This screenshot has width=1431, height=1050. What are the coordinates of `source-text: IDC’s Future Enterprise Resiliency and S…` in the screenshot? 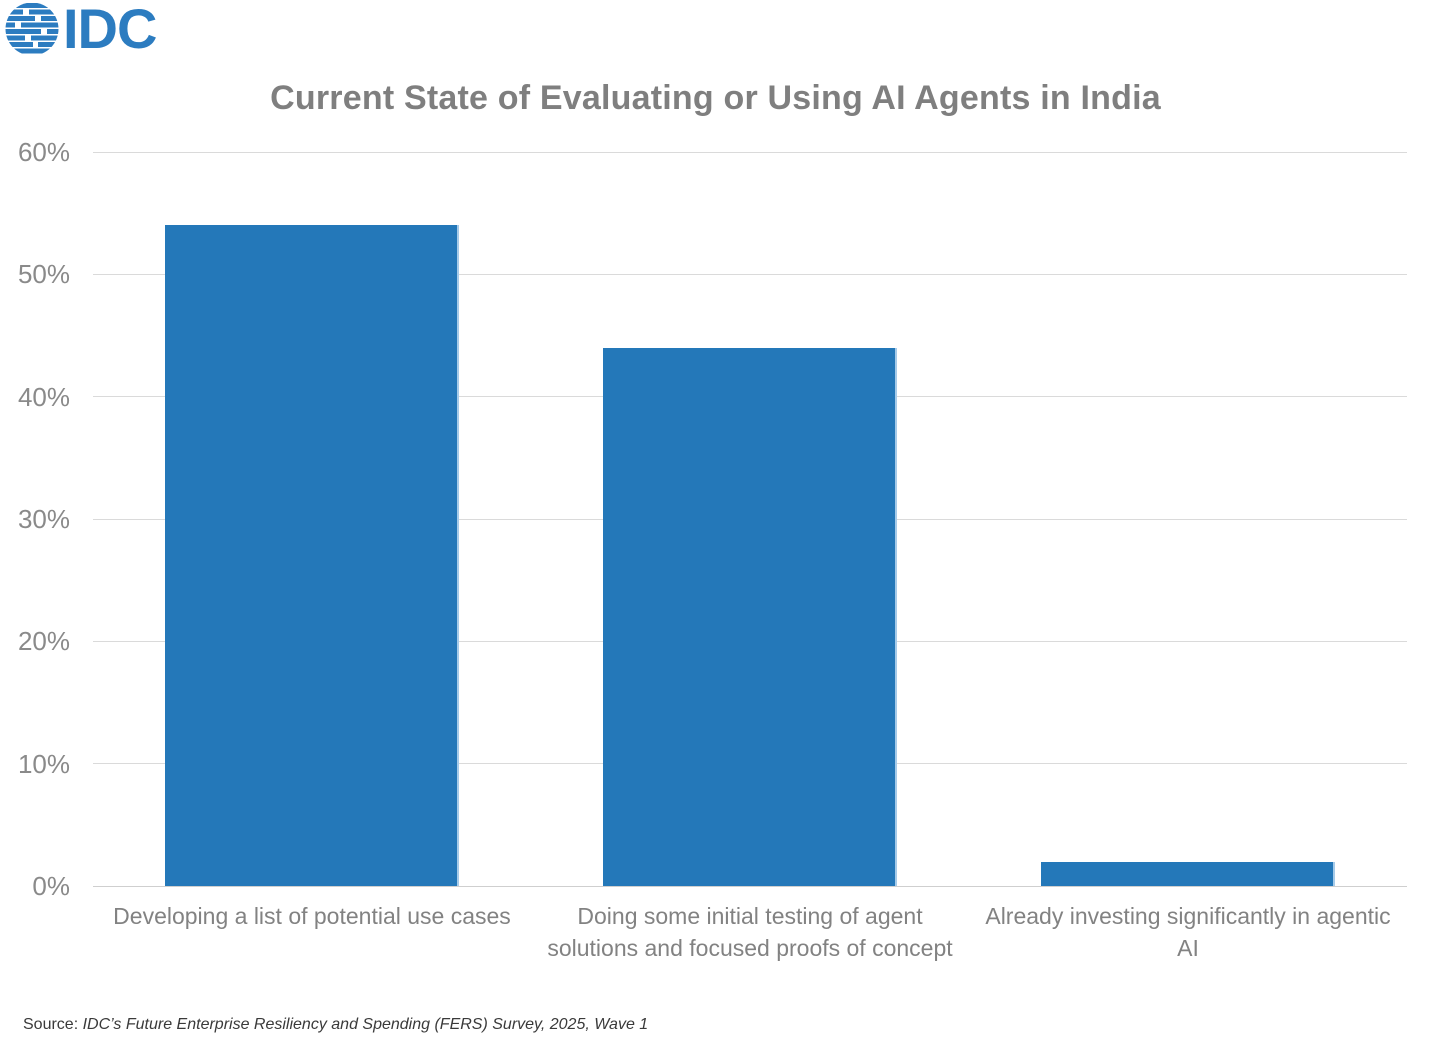 It's located at (365, 1024).